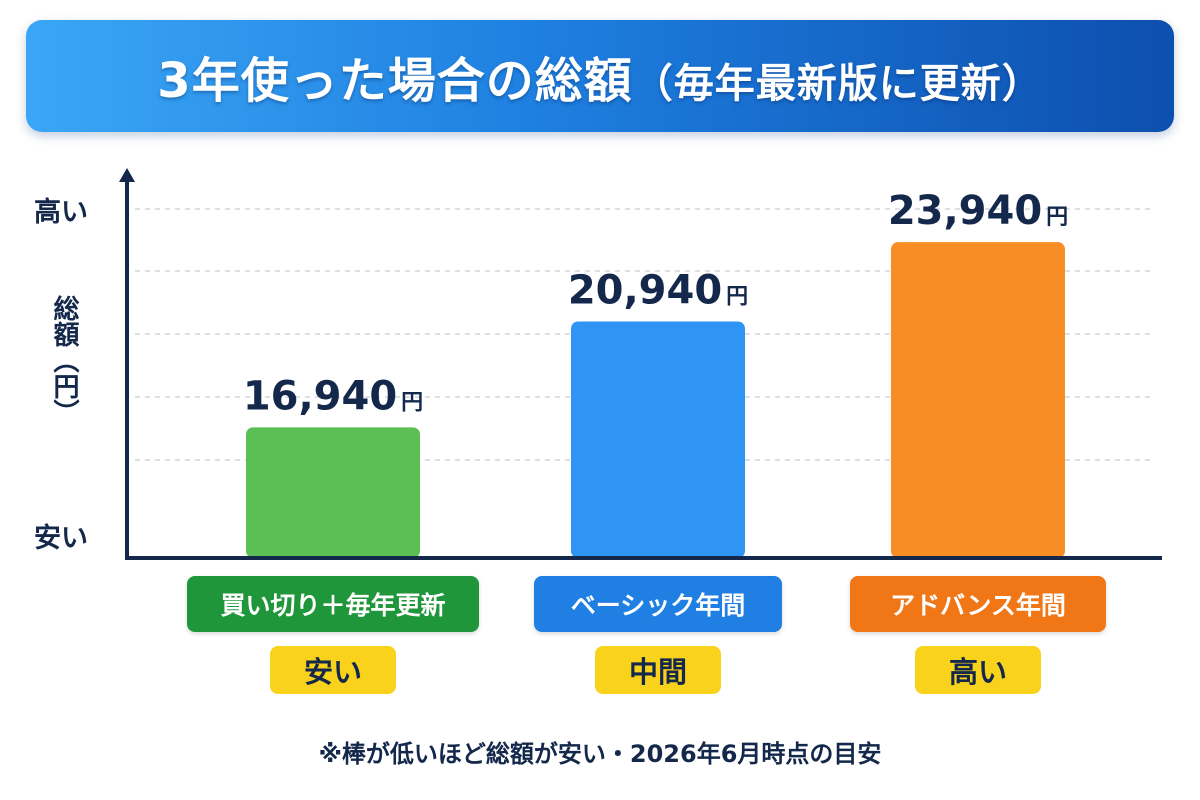  I want to click on value-unit-2: 円, so click(1057, 217).